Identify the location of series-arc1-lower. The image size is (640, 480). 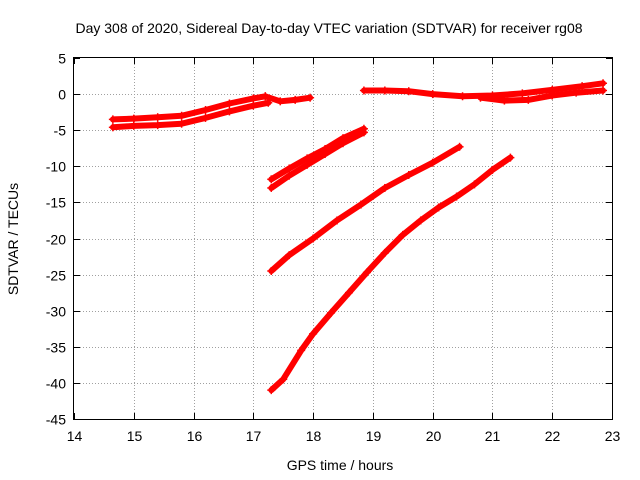
(190, 115).